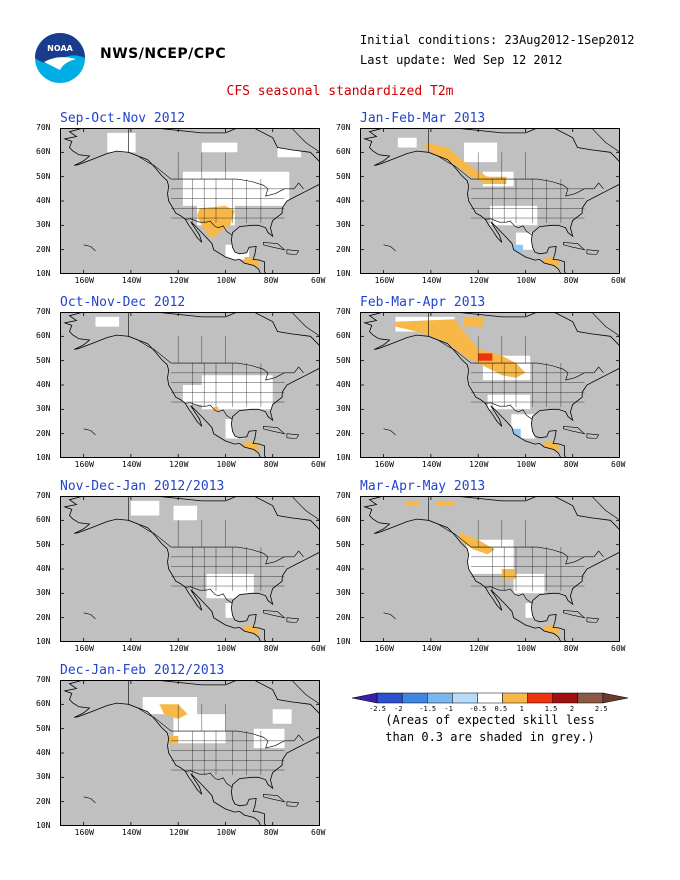 The width and height of the screenshot is (680, 880). Describe the element at coordinates (497, 40) in the screenshot. I see `initial-conditions-text: Initial conditions: 23Aug2012-1Sep2012` at that location.